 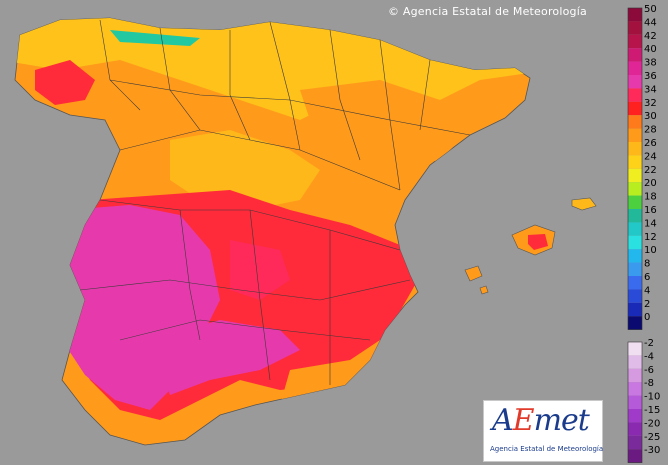 I want to click on galicia-hot-spot, so click(x=65, y=82).